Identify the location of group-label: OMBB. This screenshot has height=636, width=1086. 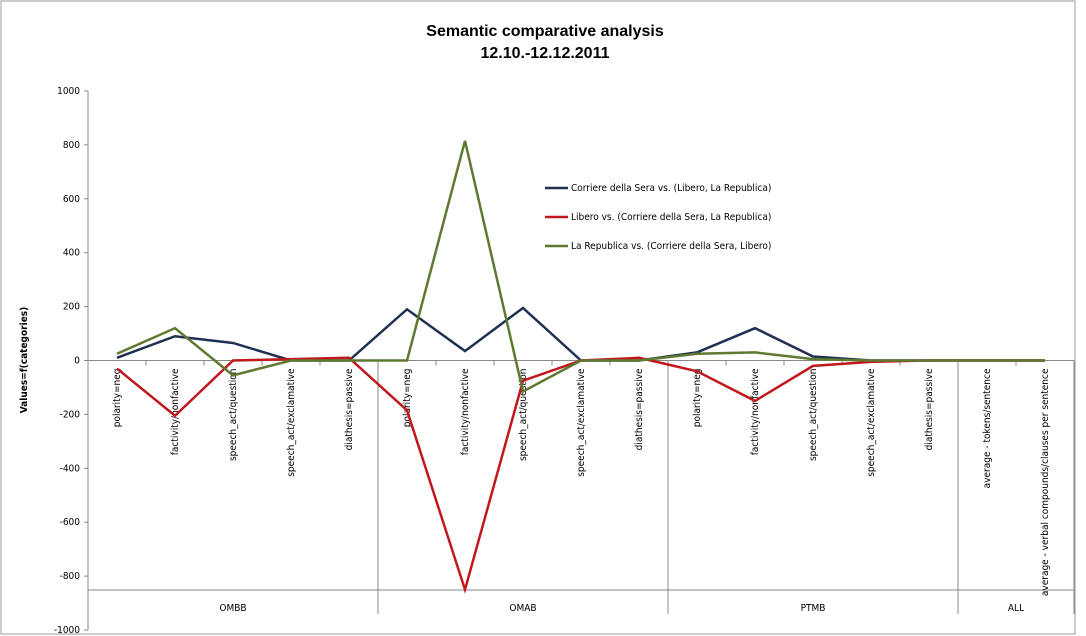
(232, 608).